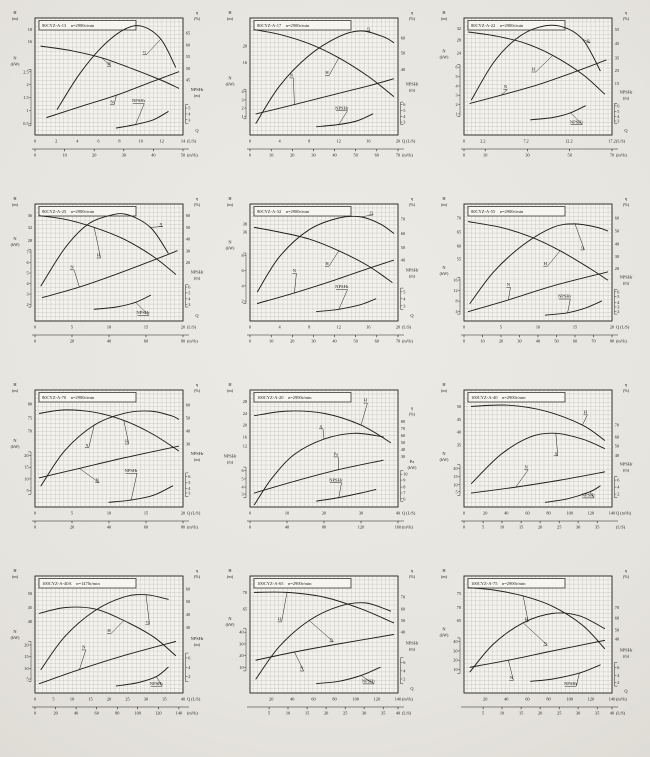 This screenshot has height=757, width=650. What do you see at coordinates (71, 583) in the screenshot?
I see `svg-text: 100CYZ-A-40A n=1470r/min` at bounding box center [71, 583].